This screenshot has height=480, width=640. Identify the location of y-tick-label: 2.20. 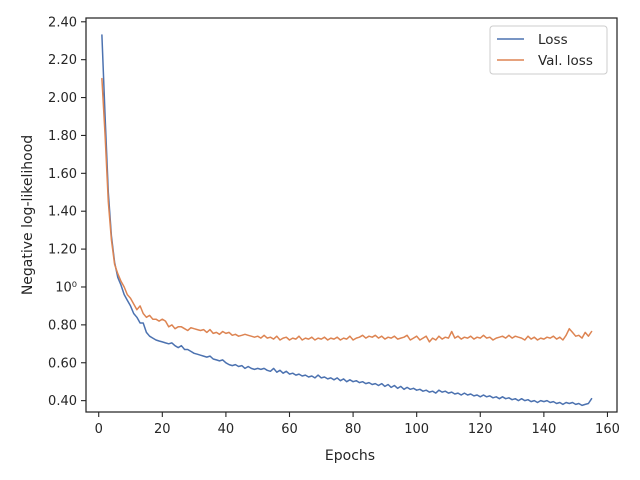
(62, 60).